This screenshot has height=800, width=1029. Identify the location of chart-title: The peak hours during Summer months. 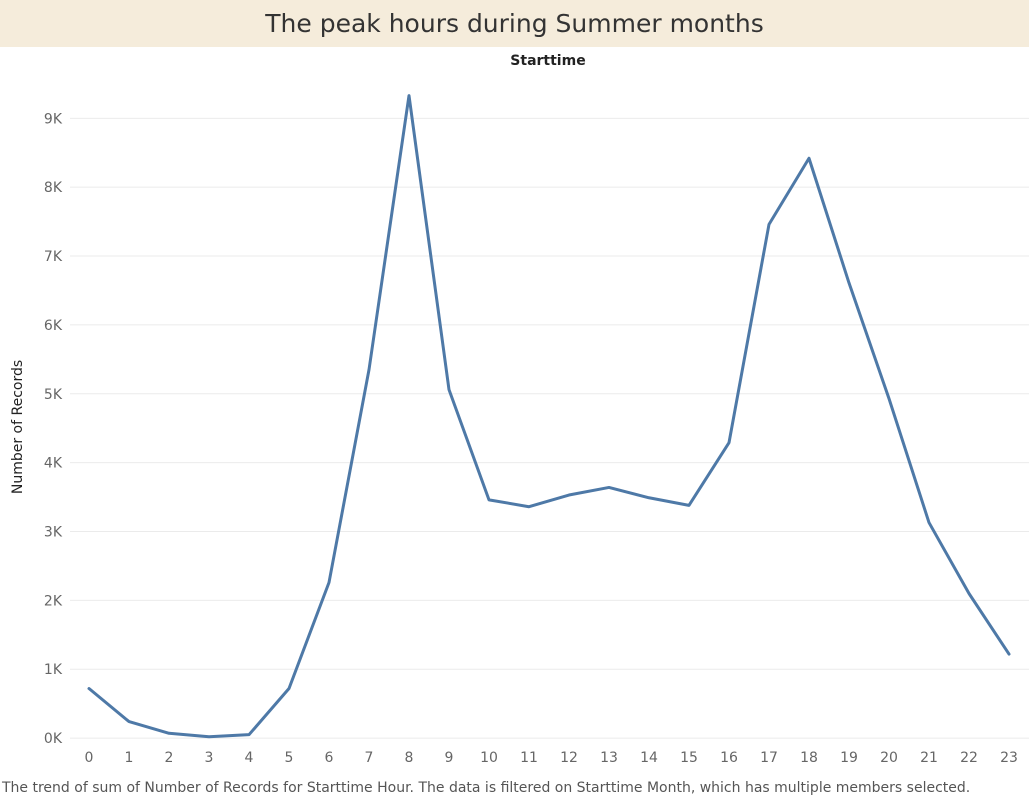
(514, 23).